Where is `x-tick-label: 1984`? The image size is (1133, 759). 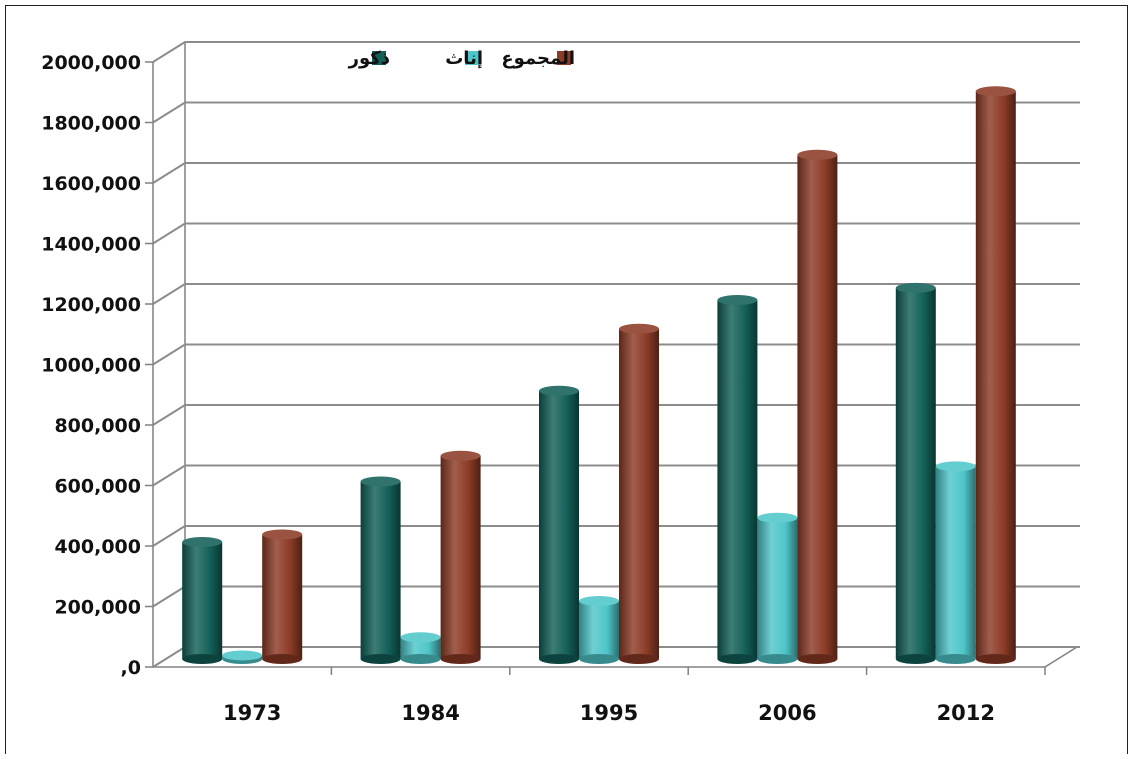
x-tick-label: 1984 is located at coordinates (430, 713).